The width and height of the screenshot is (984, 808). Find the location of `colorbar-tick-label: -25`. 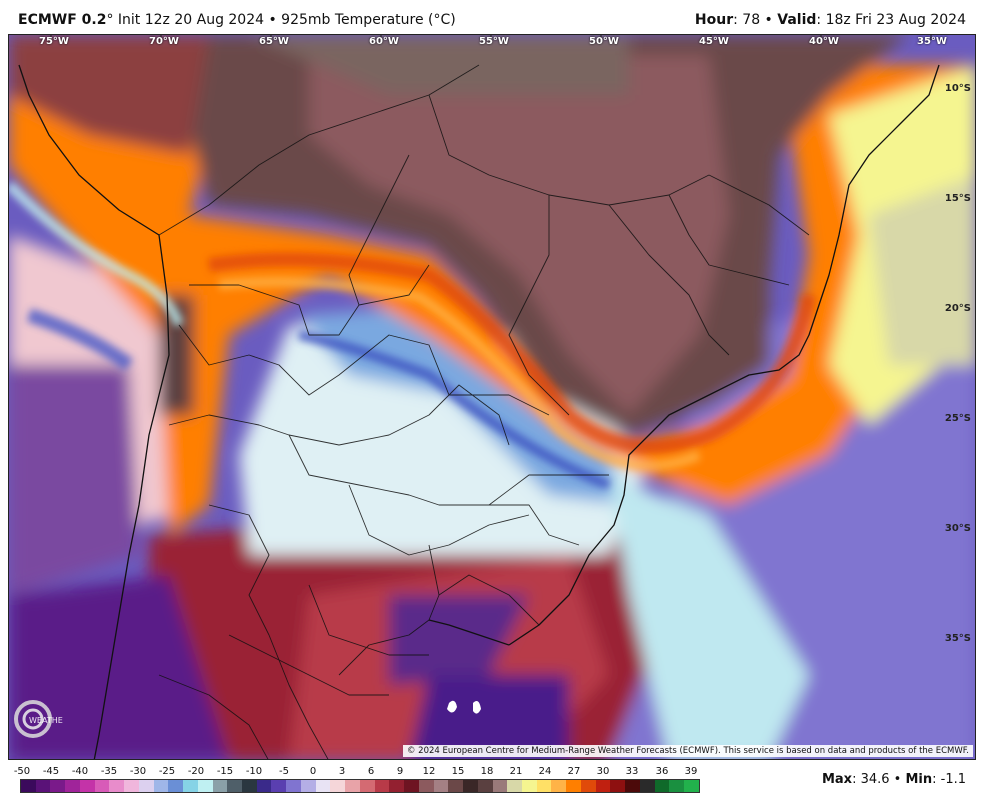

colorbar-tick-label: -25 is located at coordinates (167, 771).